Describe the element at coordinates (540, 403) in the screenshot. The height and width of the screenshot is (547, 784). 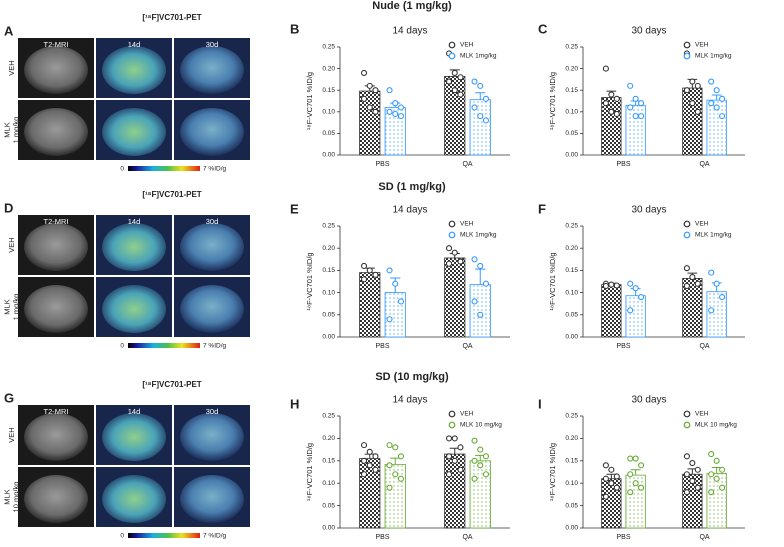
I see `panel-letter: I` at that location.